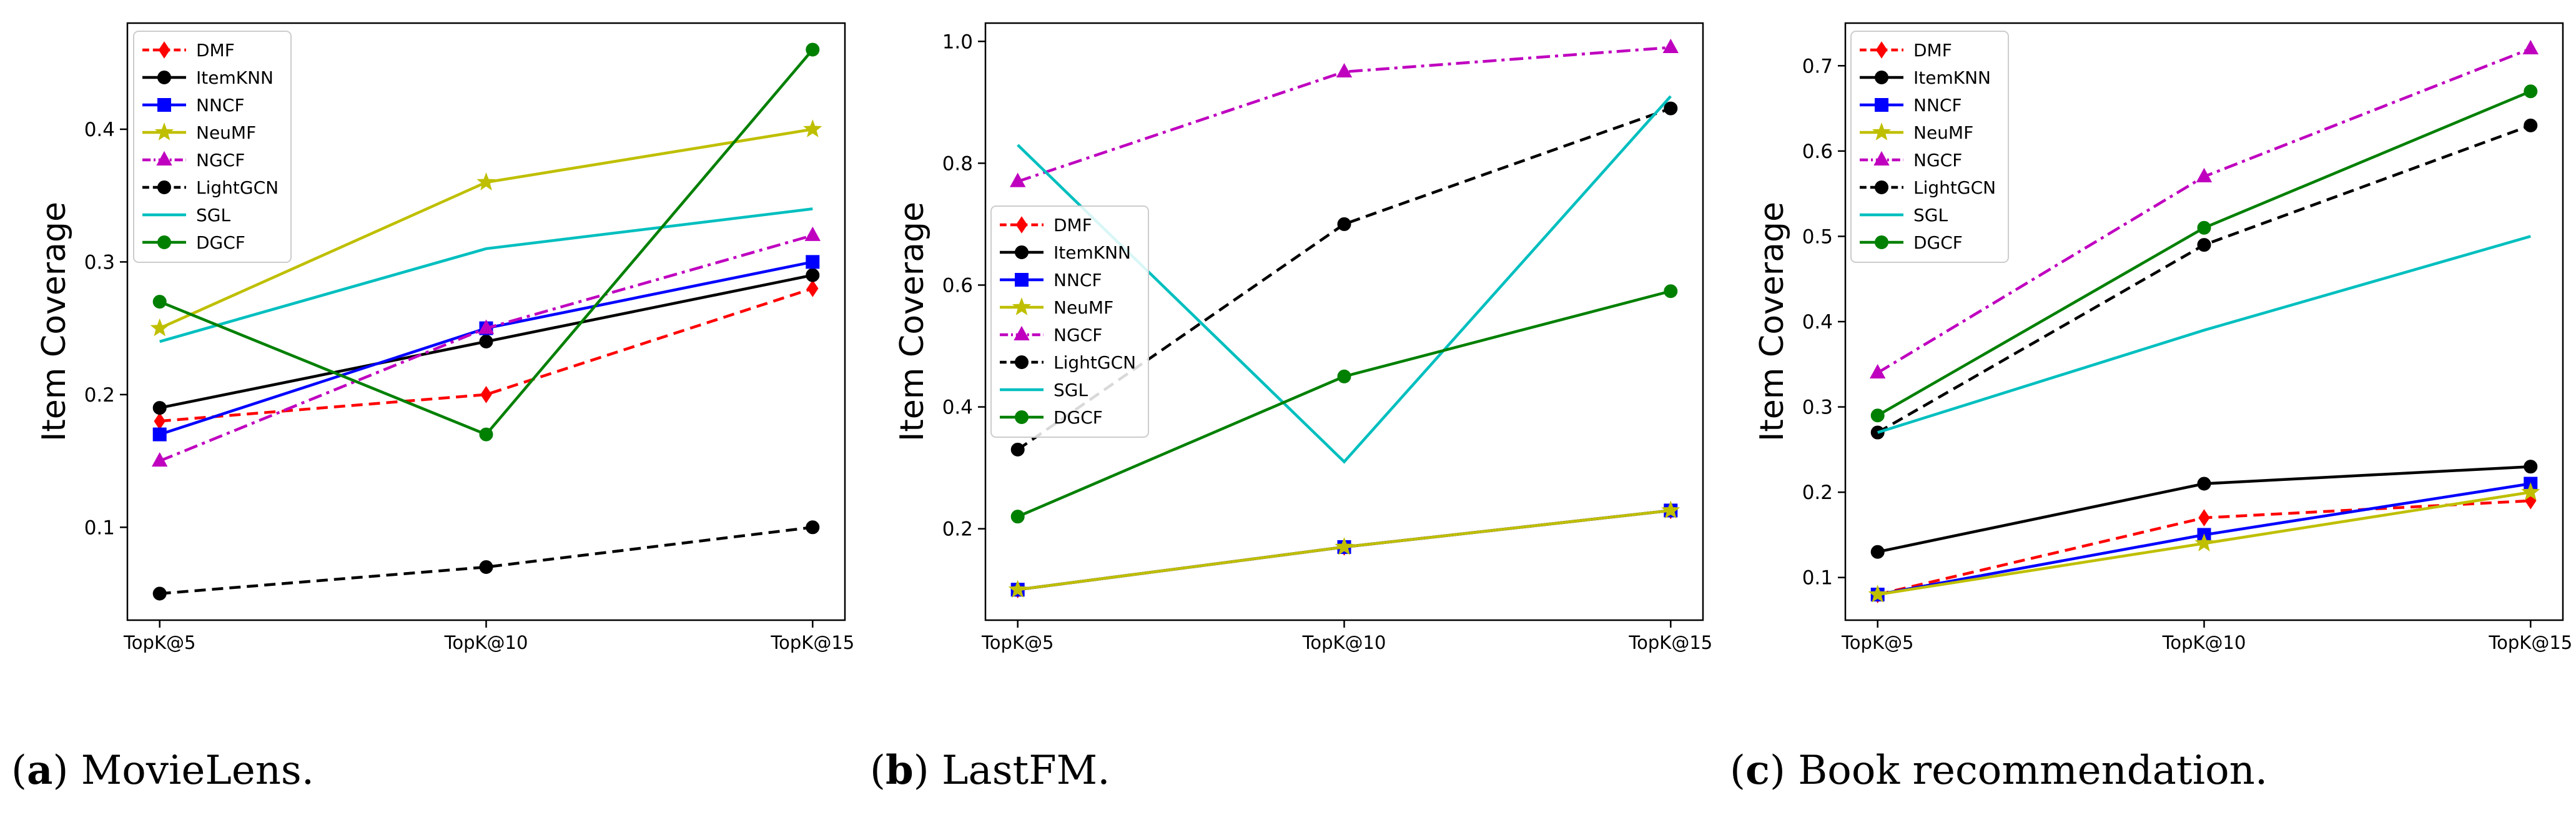  I want to click on caption-c-open: (, so click(1737, 771).